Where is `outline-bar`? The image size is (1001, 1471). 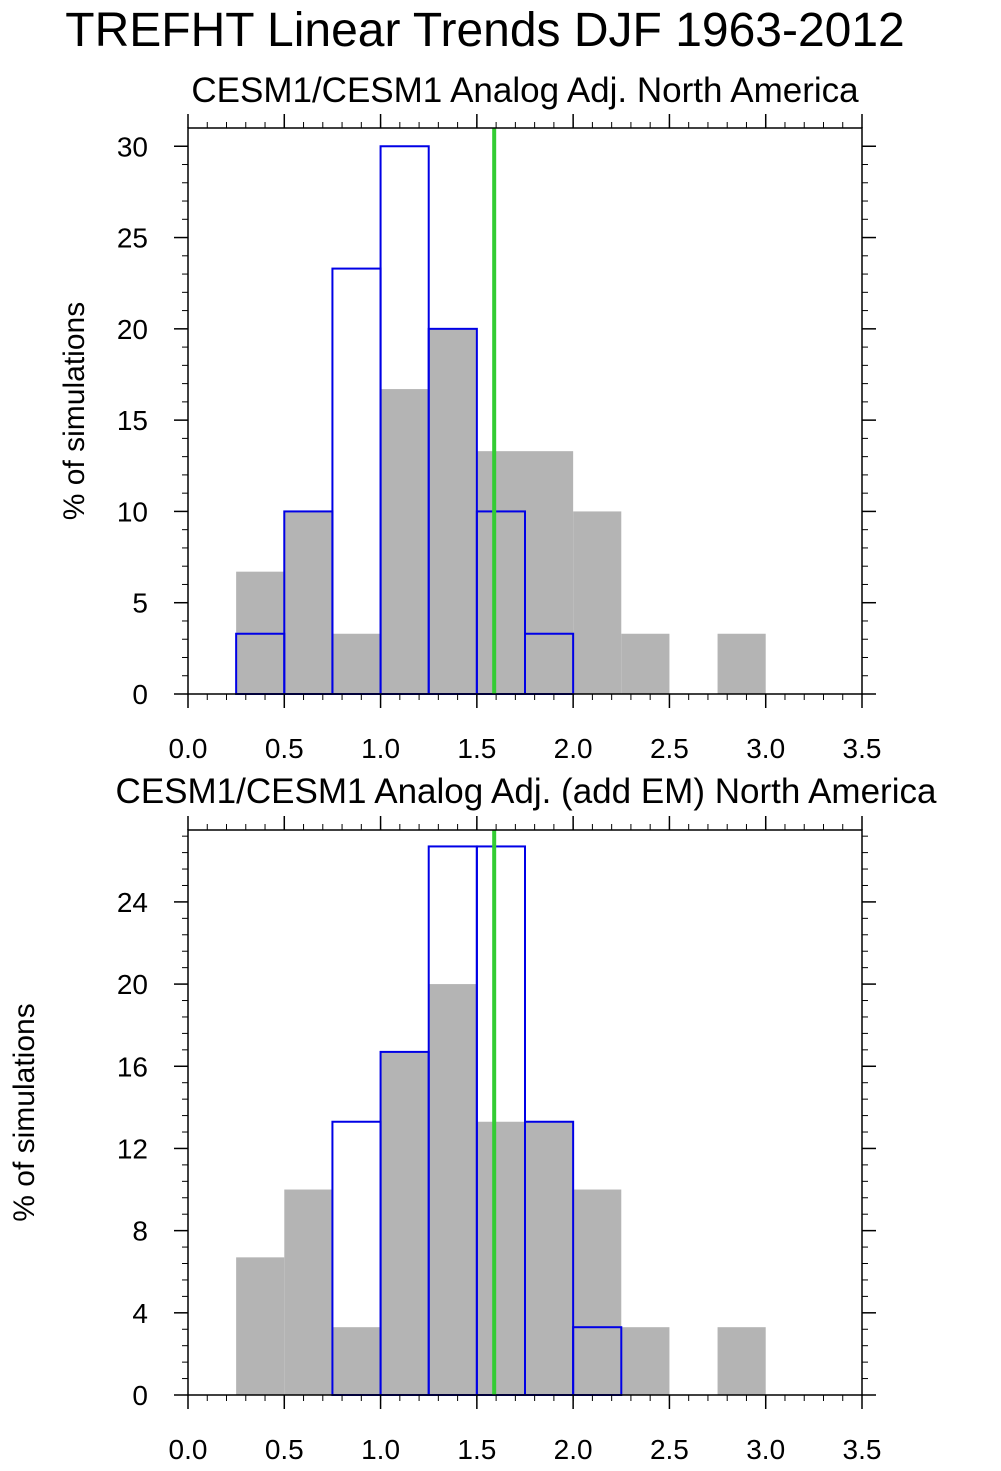
outline-bar is located at coordinates (356, 481).